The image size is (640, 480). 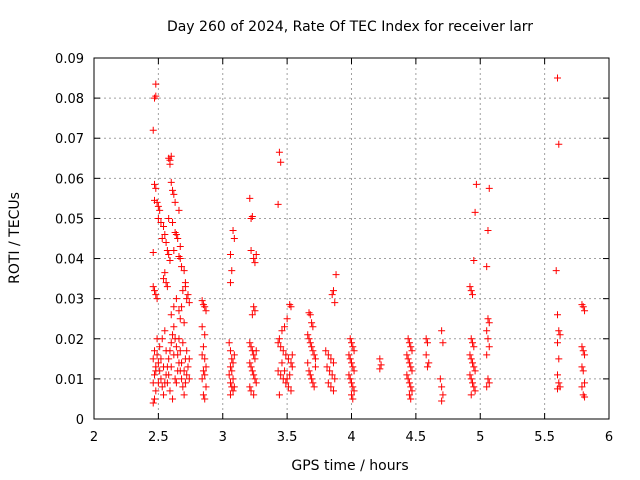 What do you see at coordinates (69, 260) in the screenshot?
I see `y-tick-label: 0.04` at bounding box center [69, 260].